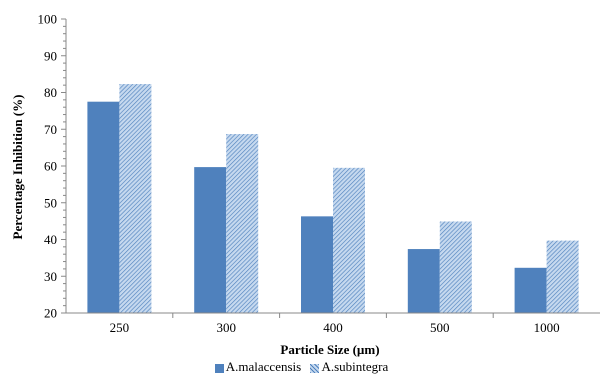 This screenshot has width=603, height=376. Describe the element at coordinates (329, 349) in the screenshot. I see `x-axis-title: Particle Size (µm)` at that location.